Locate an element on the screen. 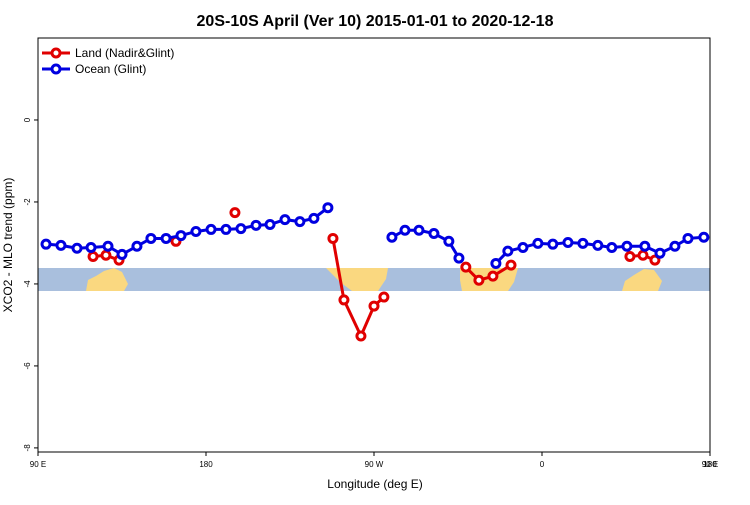 This screenshot has width=750, height=505. x-axis-label: Longitude (deg E) is located at coordinates (374, 484).